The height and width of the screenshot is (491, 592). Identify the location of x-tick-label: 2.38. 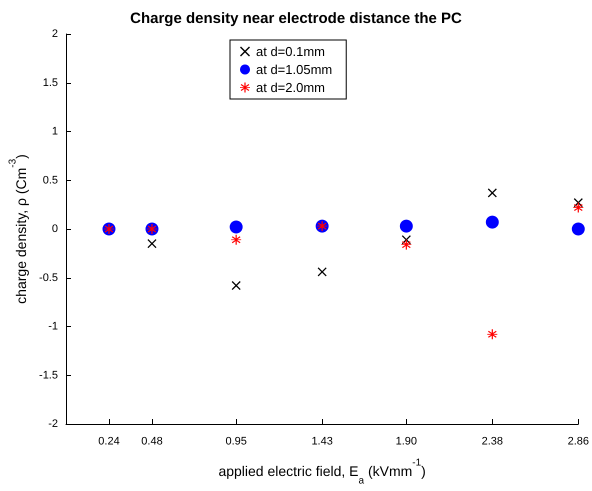
(493, 442).